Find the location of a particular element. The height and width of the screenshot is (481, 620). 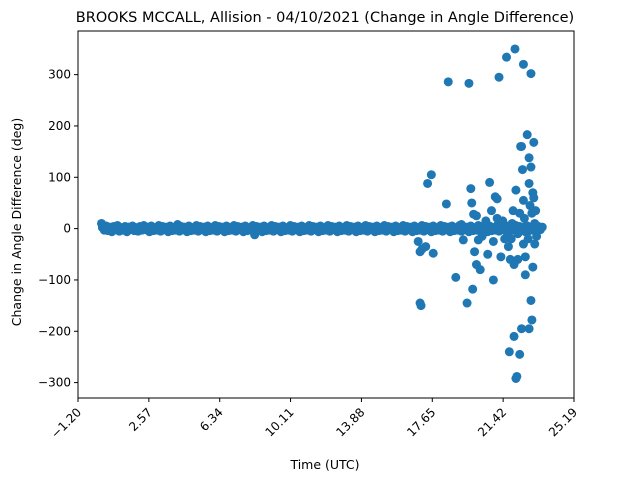

y-tick-label: −100 is located at coordinates (54, 280).